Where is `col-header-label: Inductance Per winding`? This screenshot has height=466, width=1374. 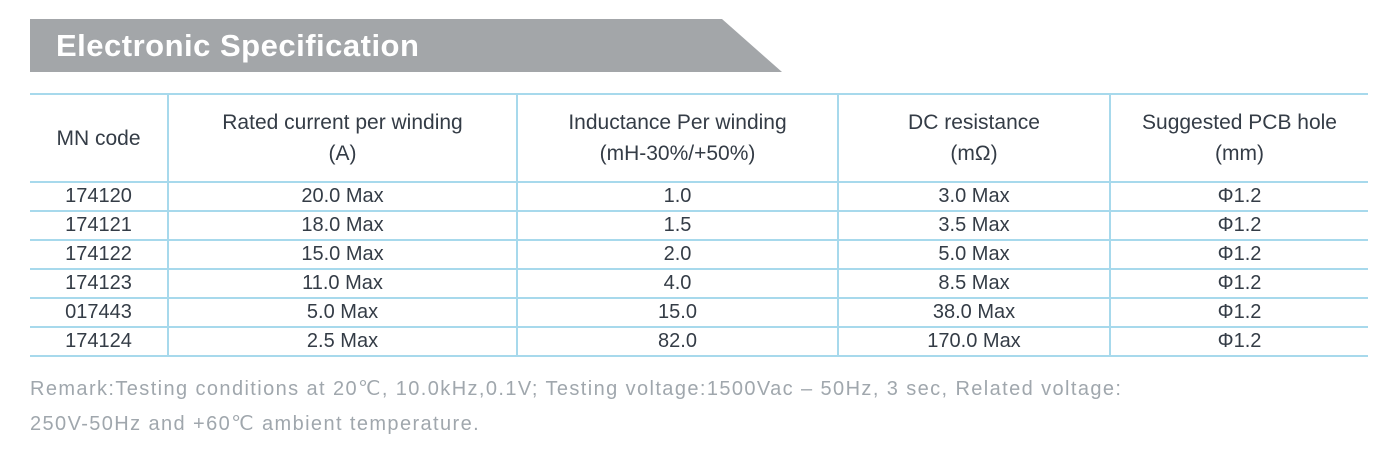
col-header-label: Inductance Per winding is located at coordinates (677, 122).